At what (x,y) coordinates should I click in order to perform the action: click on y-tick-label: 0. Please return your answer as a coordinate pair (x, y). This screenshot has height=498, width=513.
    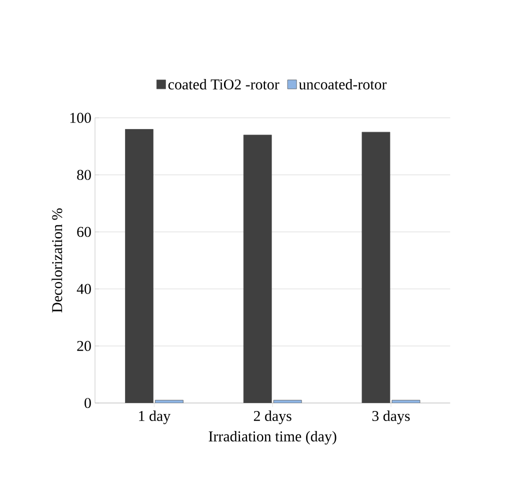
    Looking at the image, I should click on (87, 403).